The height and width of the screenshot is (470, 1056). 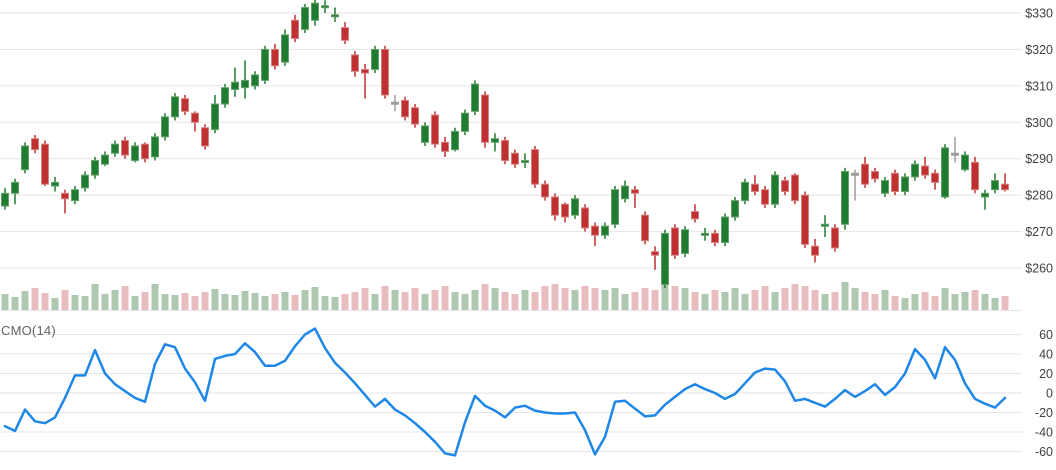 What do you see at coordinates (1039, 196) in the screenshot?
I see `price-axis-label: $280` at bounding box center [1039, 196].